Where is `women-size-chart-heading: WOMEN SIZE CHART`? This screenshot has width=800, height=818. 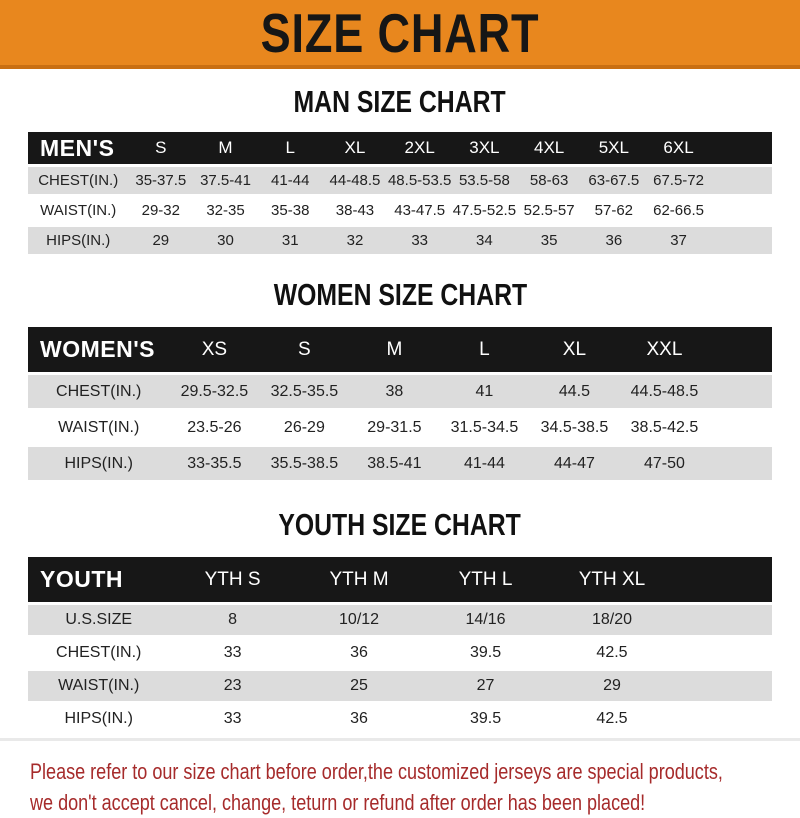 women-size-chart-heading: WOMEN SIZE CHART is located at coordinates (400, 295).